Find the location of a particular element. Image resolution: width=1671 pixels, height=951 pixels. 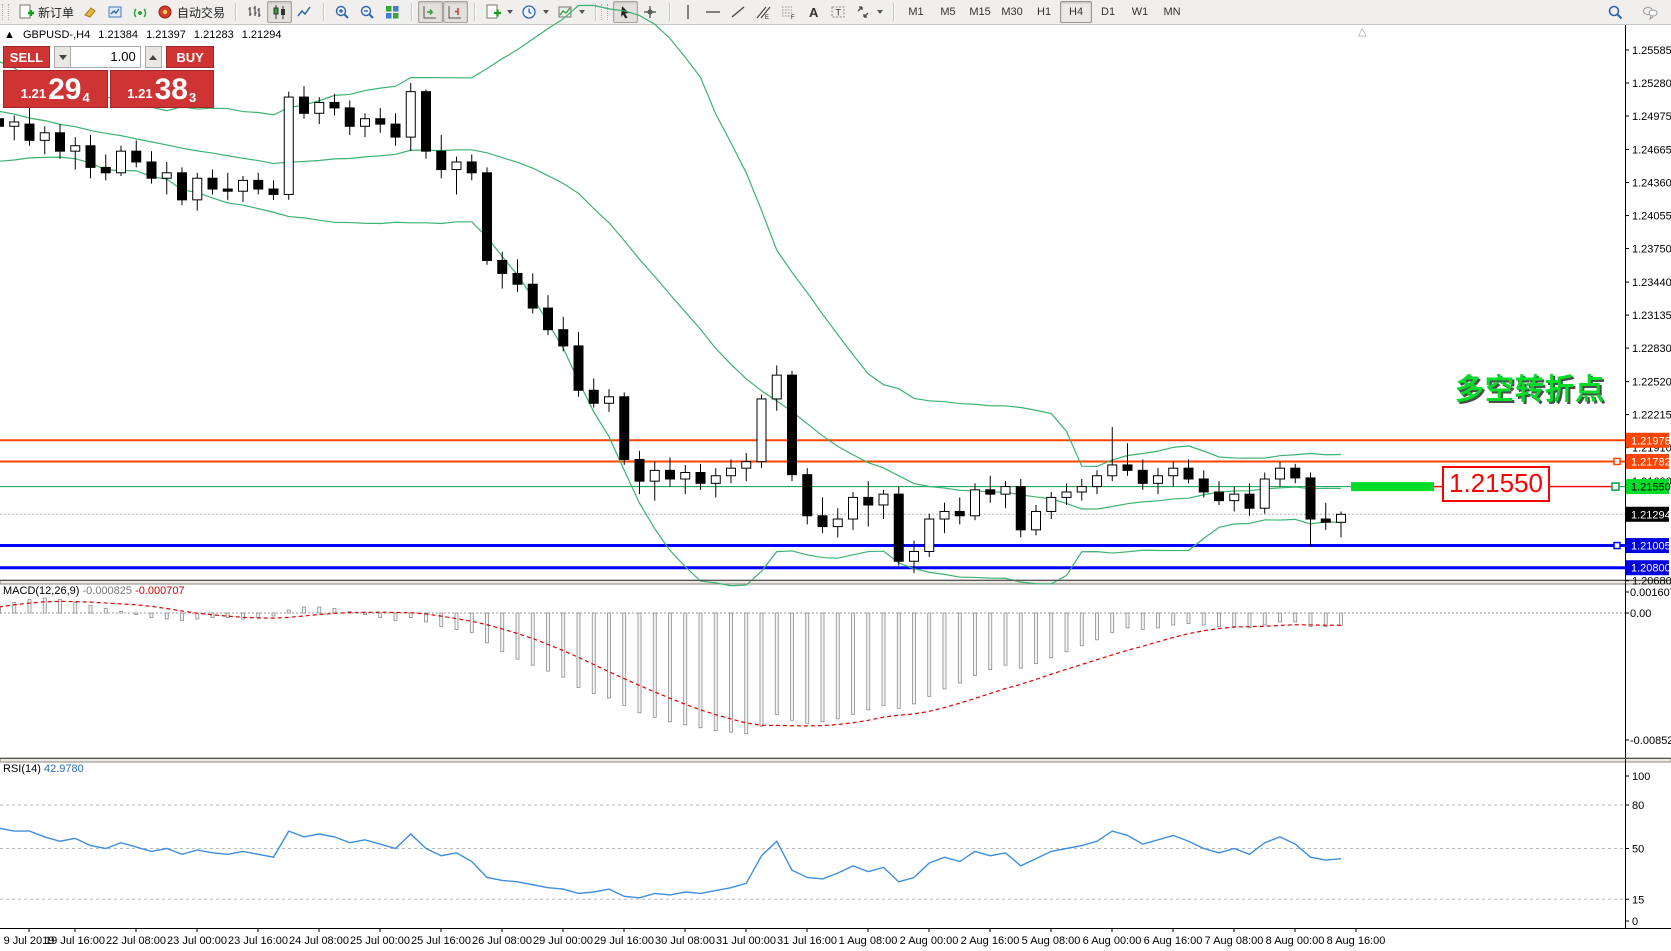

tile-windows-button is located at coordinates (392, 12).